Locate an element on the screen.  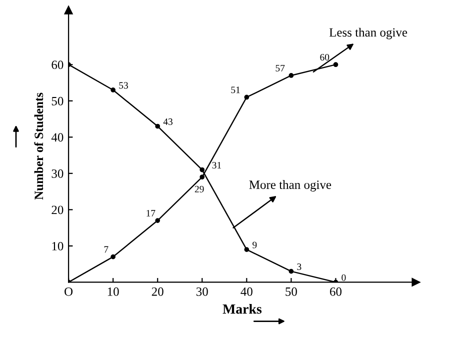
x-tick-label: 50 is located at coordinates (291, 291).